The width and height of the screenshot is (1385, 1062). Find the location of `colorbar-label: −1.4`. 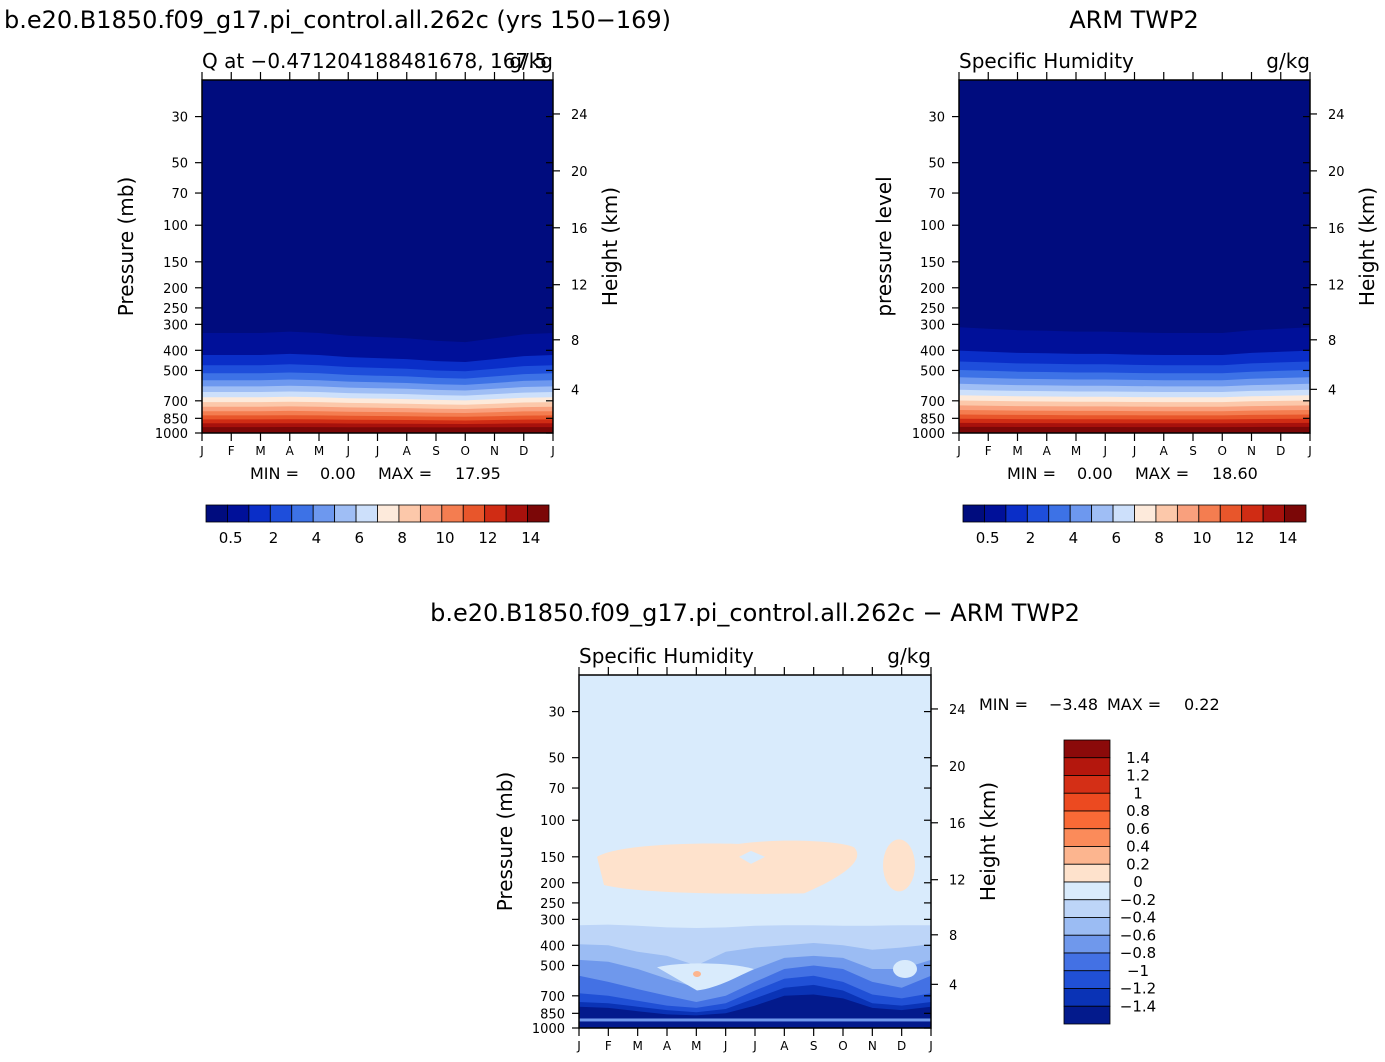

colorbar-label: −1.4 is located at coordinates (1138, 1006).